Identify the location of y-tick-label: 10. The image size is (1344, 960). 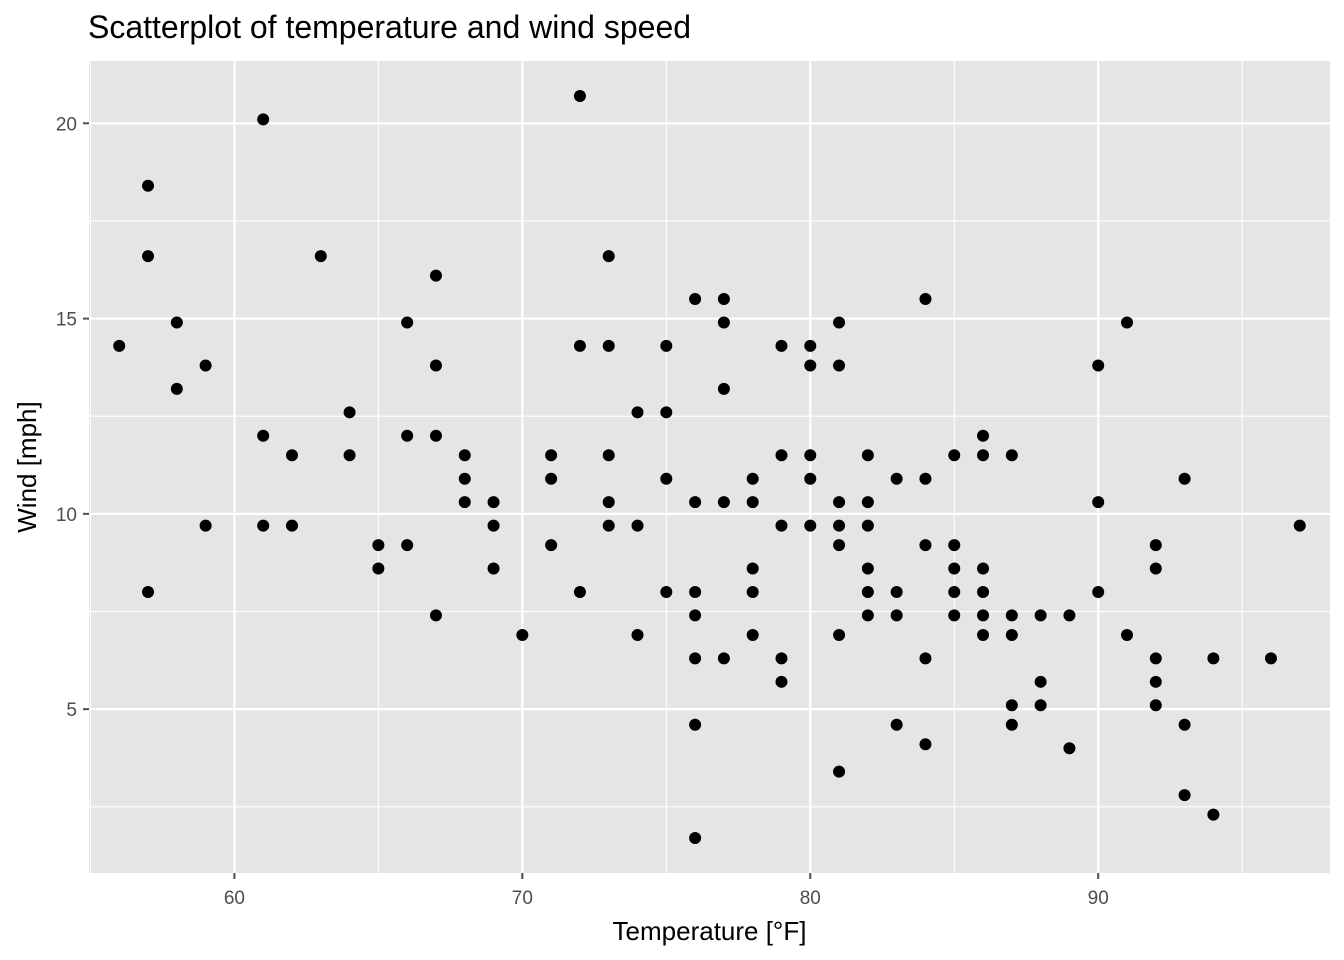
(66, 515).